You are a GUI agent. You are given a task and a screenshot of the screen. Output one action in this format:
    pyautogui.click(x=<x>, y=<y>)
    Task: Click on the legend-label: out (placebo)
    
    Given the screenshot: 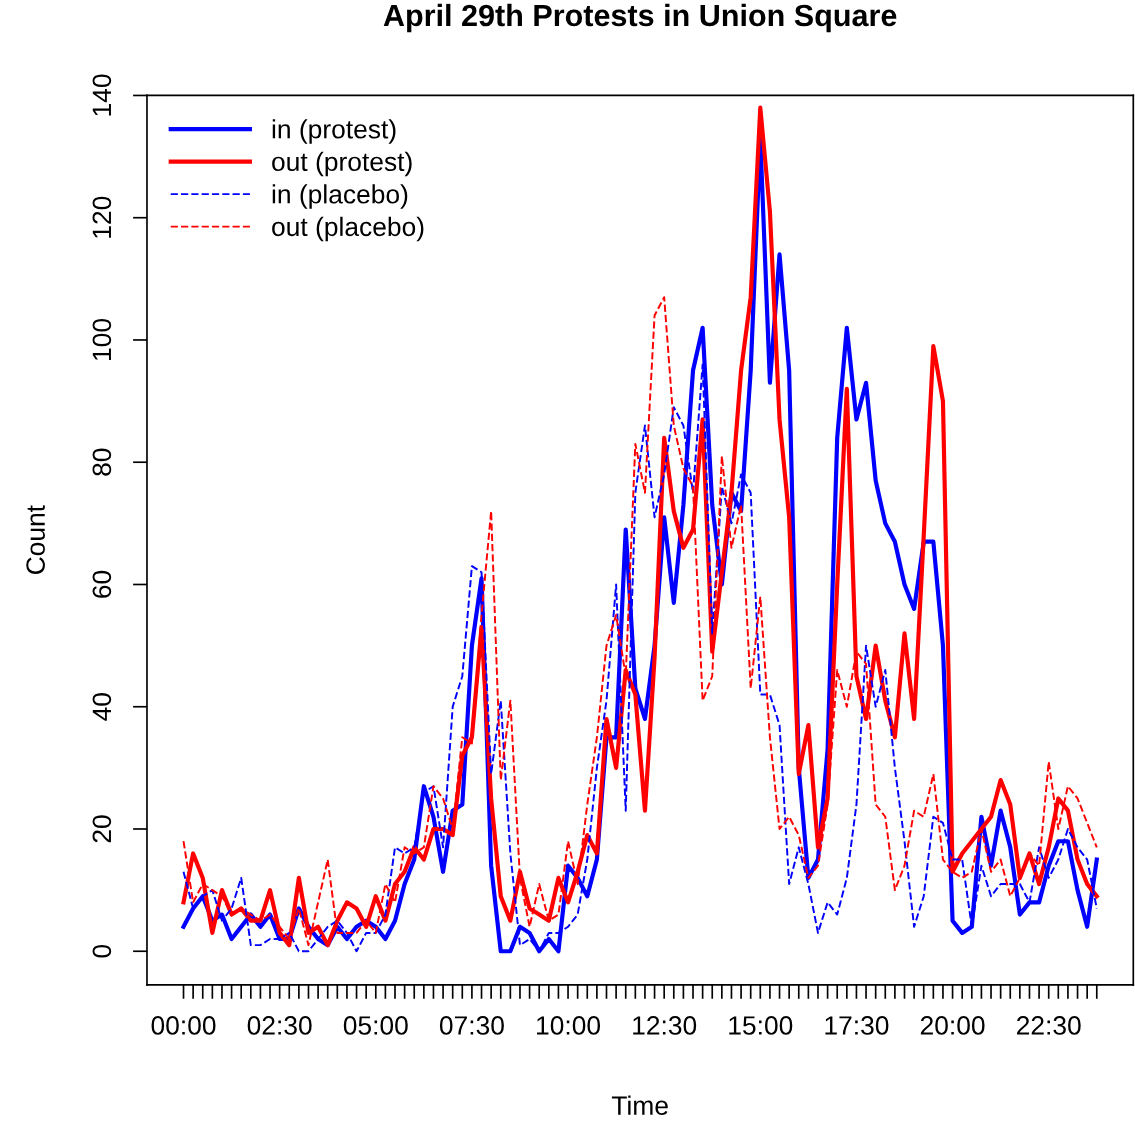 What is the action you would take?
    pyautogui.click(x=348, y=229)
    